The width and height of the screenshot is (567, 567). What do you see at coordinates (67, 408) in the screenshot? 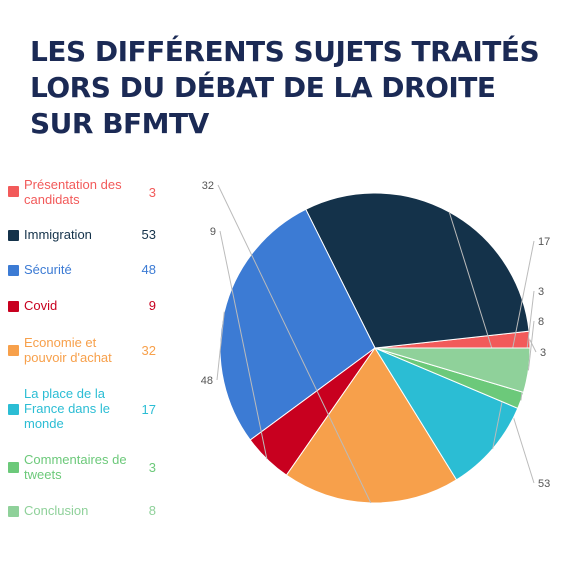
I see `legend-label: La place de la France dans le monde` at bounding box center [67, 408].